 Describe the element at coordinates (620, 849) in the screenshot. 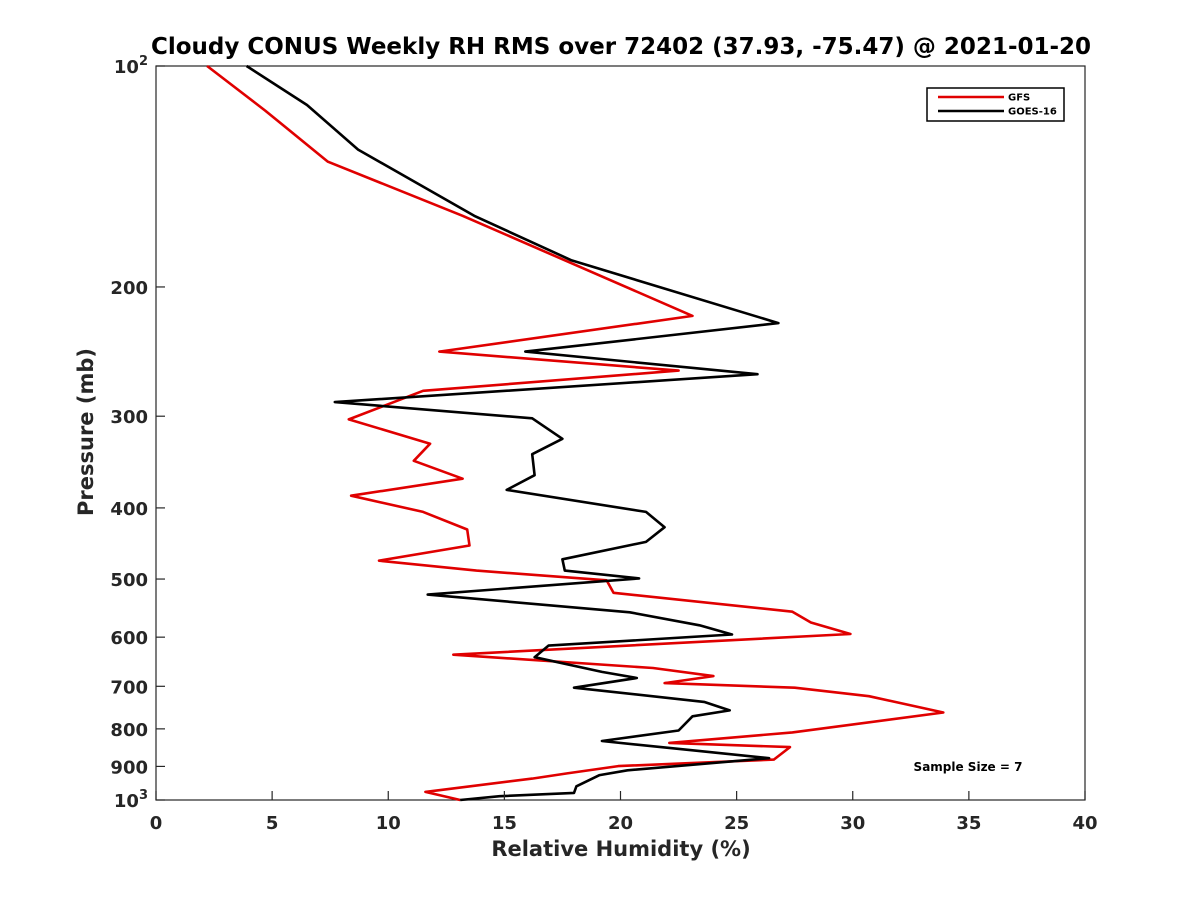

I see `x-axis-label: Relative Humidity (%)` at that location.